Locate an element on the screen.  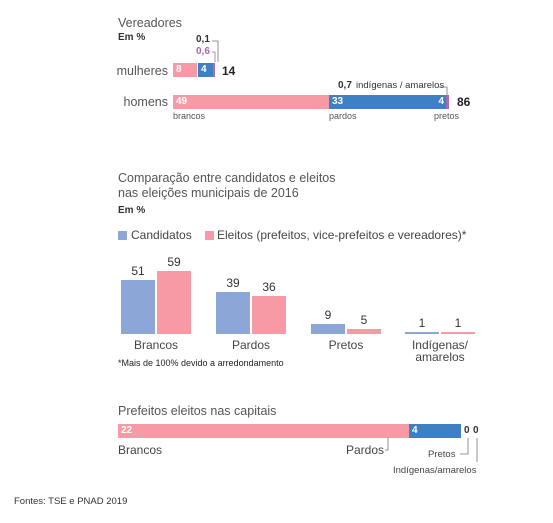
prefeitos-leader-lines is located at coordinates (431, 450).